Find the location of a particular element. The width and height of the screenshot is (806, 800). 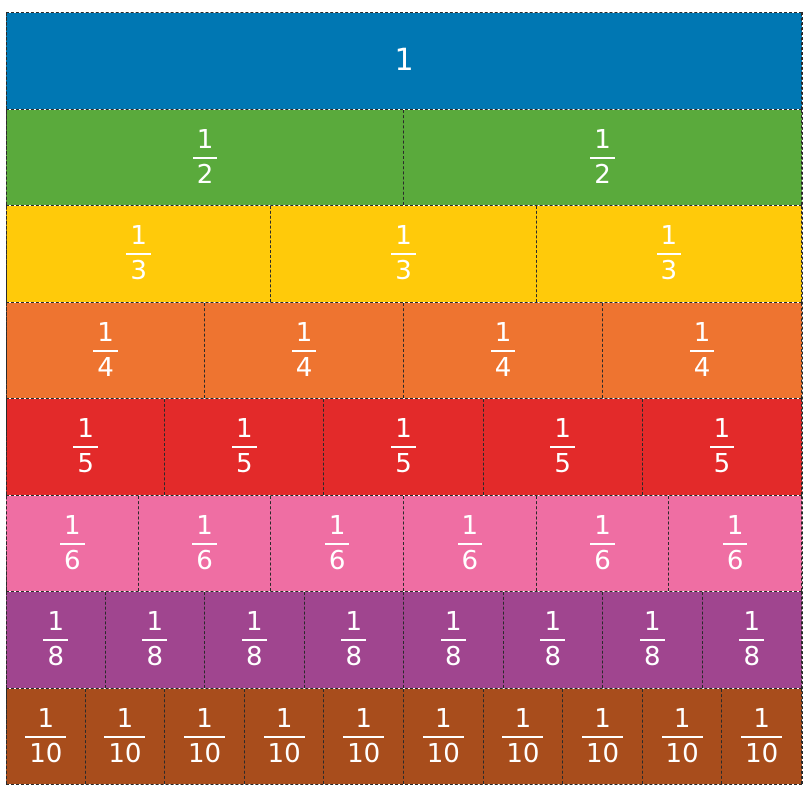

whole-label: 1 is located at coordinates (404, 61).